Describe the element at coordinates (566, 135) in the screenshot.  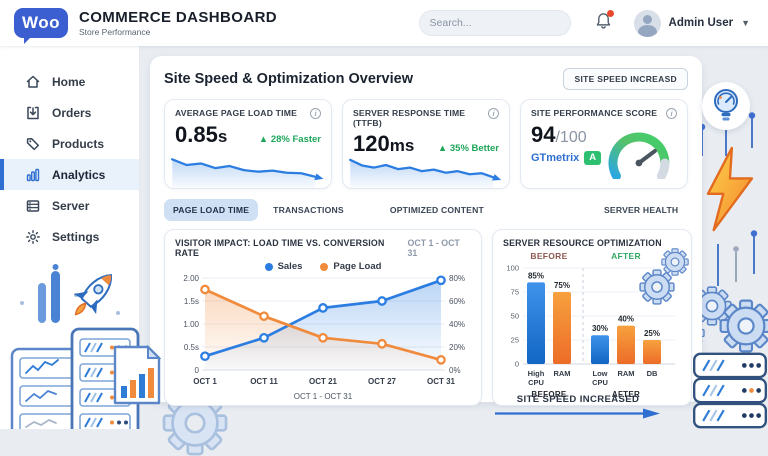
I see `score-value: 94/100` at that location.